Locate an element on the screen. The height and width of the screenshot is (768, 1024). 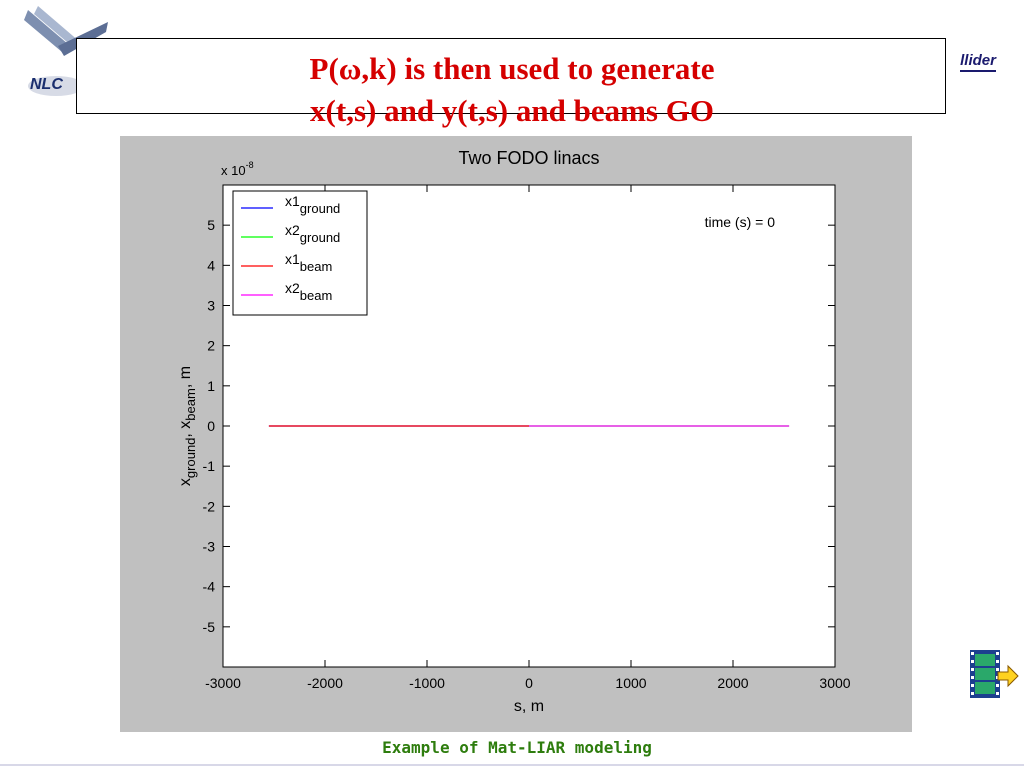
legend-entry: x1ground is located at coordinates (312, 204).